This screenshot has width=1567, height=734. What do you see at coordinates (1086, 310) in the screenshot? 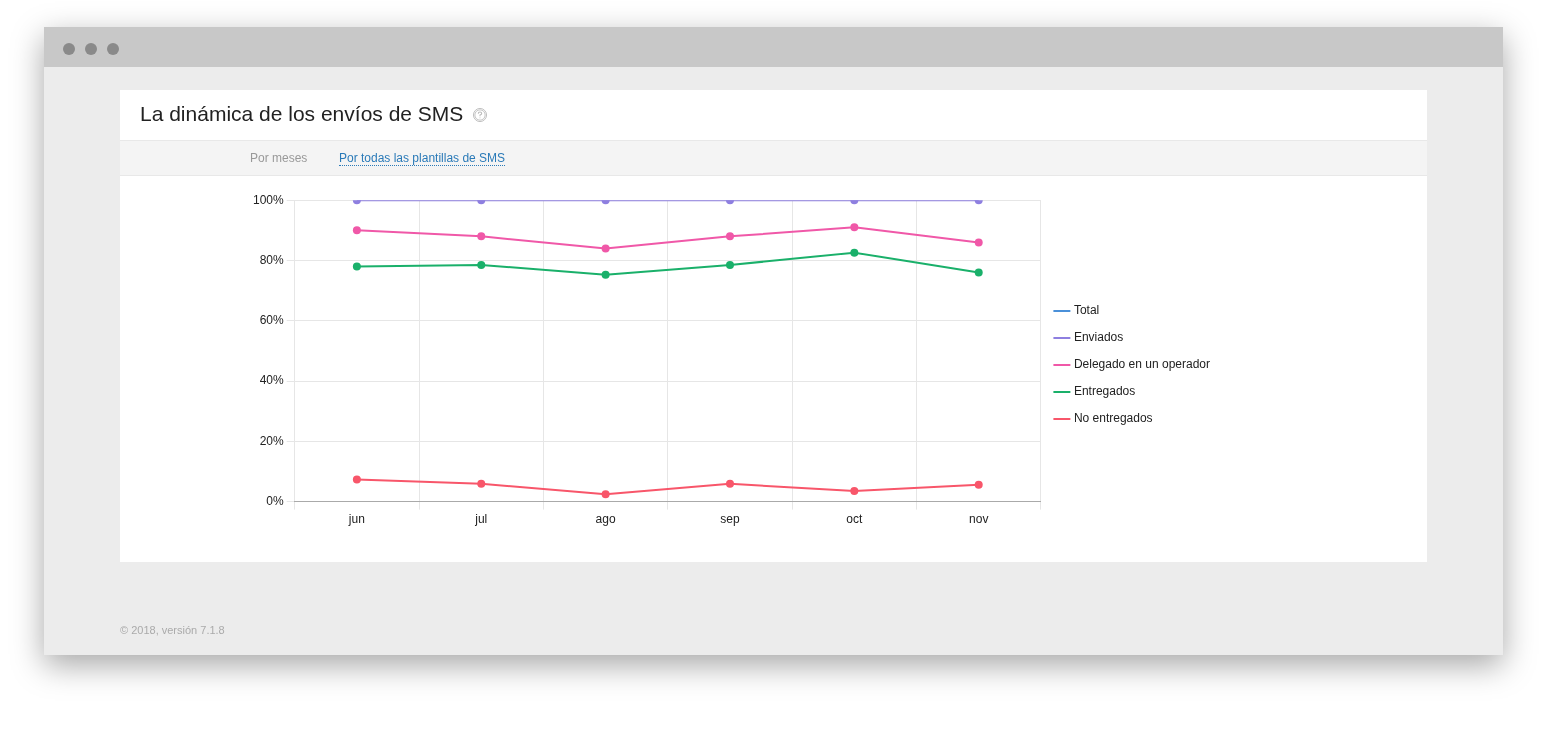
I see `legend-label: Total` at bounding box center [1086, 310].